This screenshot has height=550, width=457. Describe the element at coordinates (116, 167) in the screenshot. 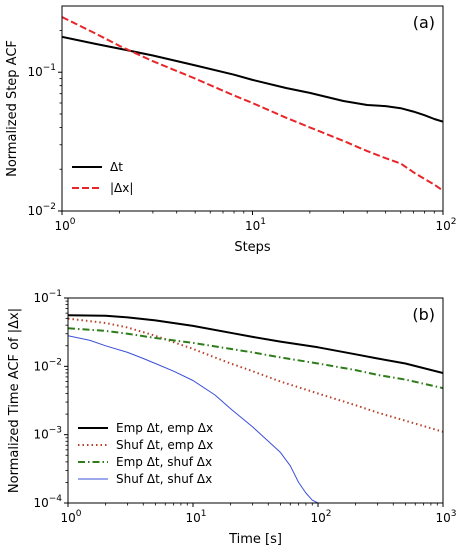

I see `legend-label: Δt` at that location.